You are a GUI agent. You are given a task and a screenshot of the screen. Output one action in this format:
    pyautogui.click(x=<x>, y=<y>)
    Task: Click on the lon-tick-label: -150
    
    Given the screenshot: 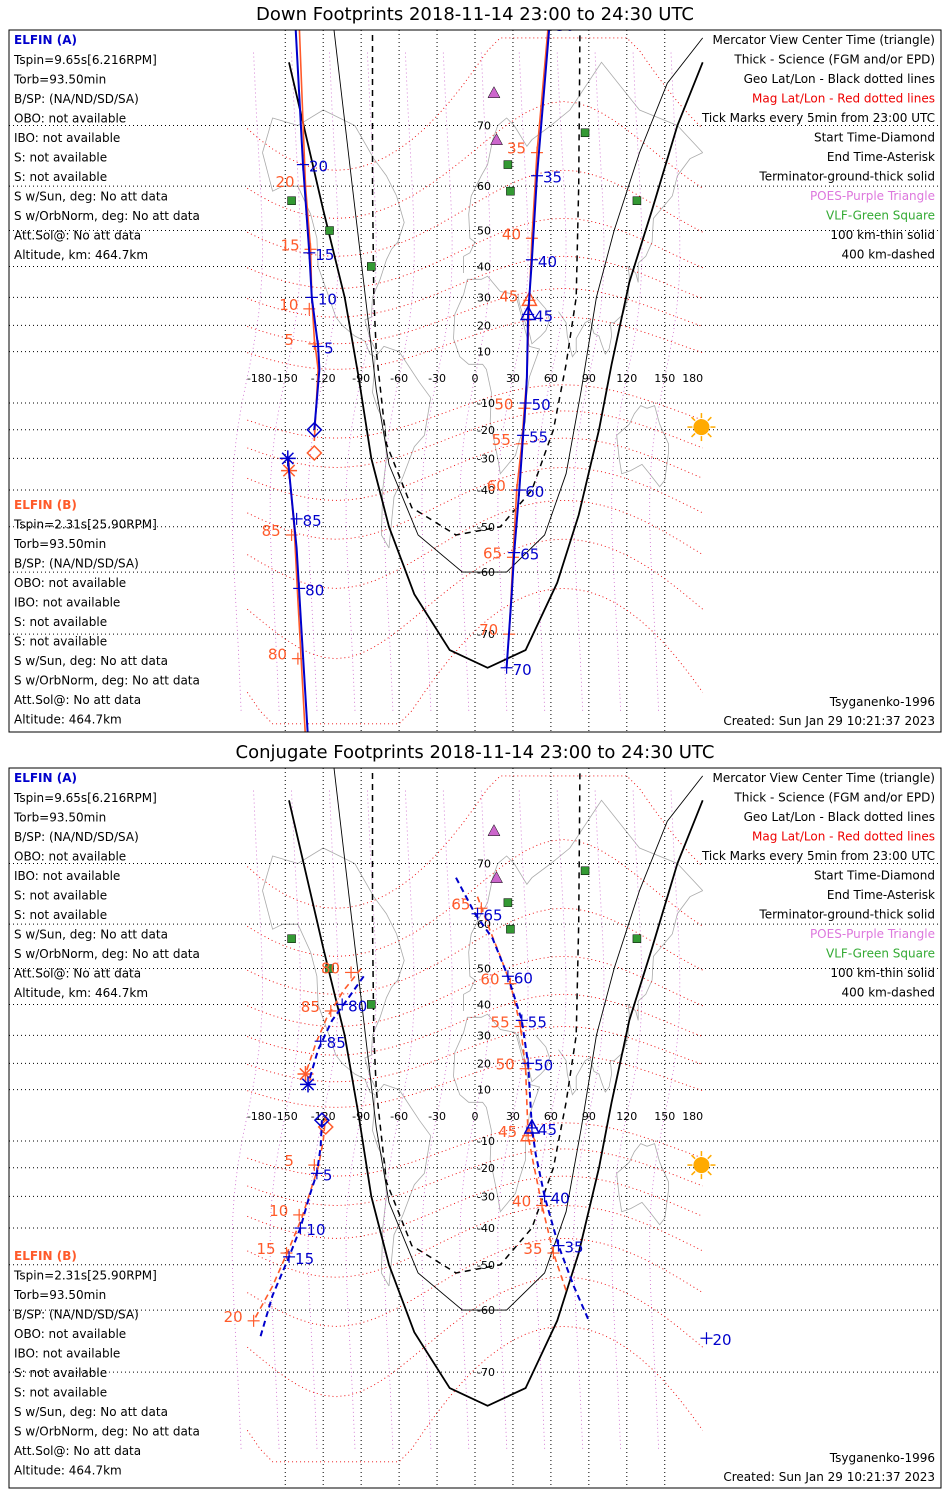 What is the action you would take?
    pyautogui.click(x=285, y=378)
    